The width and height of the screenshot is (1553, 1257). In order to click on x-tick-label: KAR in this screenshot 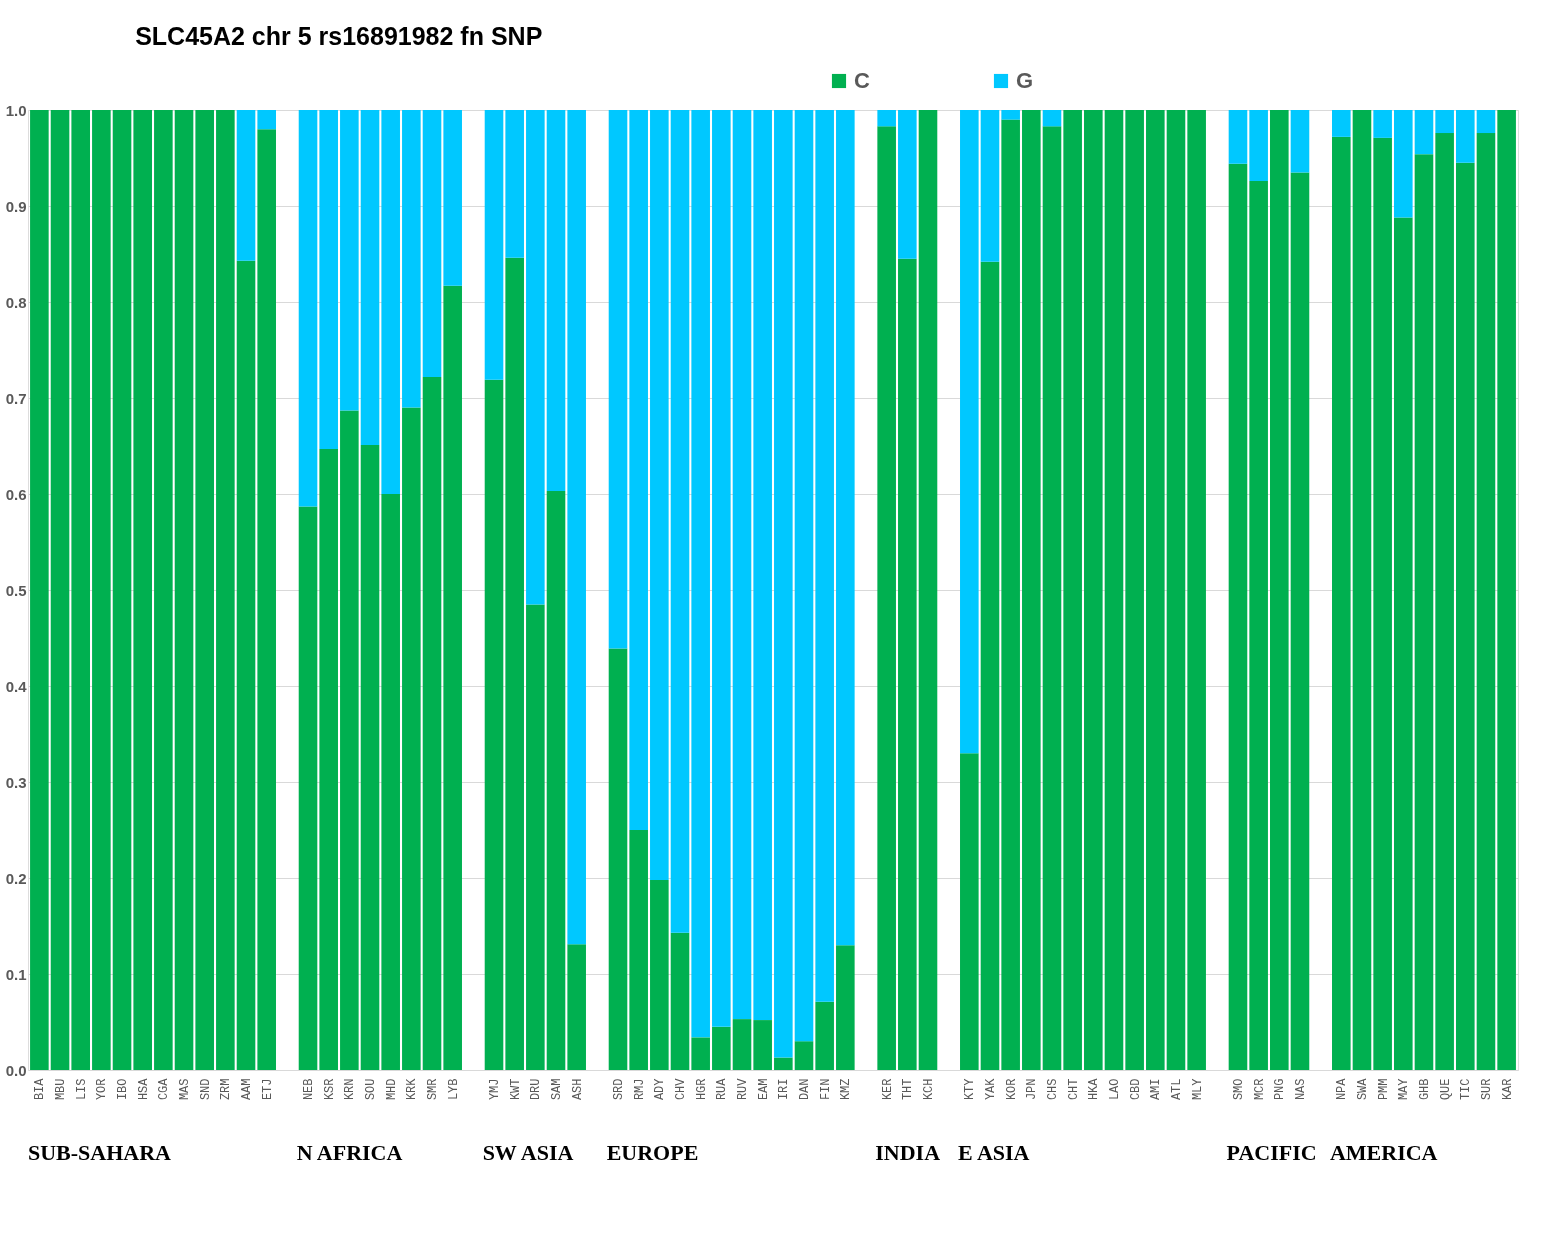, I will do `click(1507, 1089)`.